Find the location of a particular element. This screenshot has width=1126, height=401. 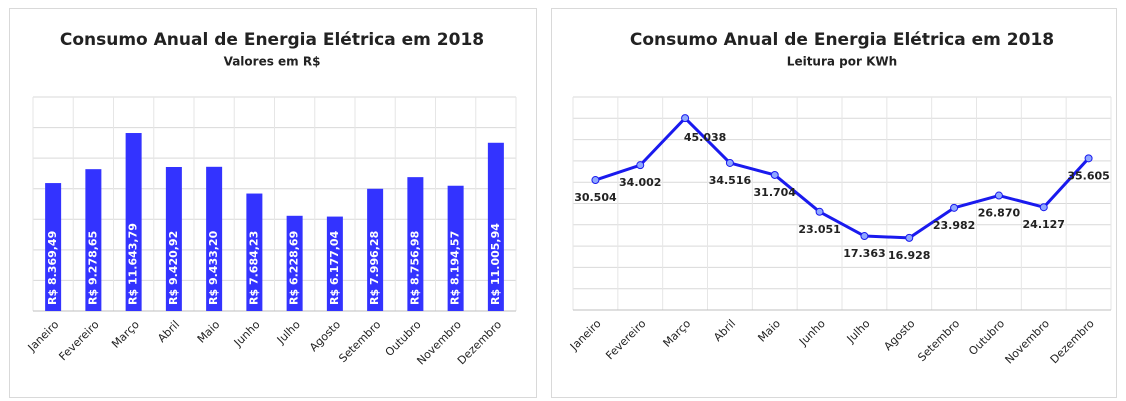

chart-subtitle: Leitura por KWh is located at coordinates (842, 62).